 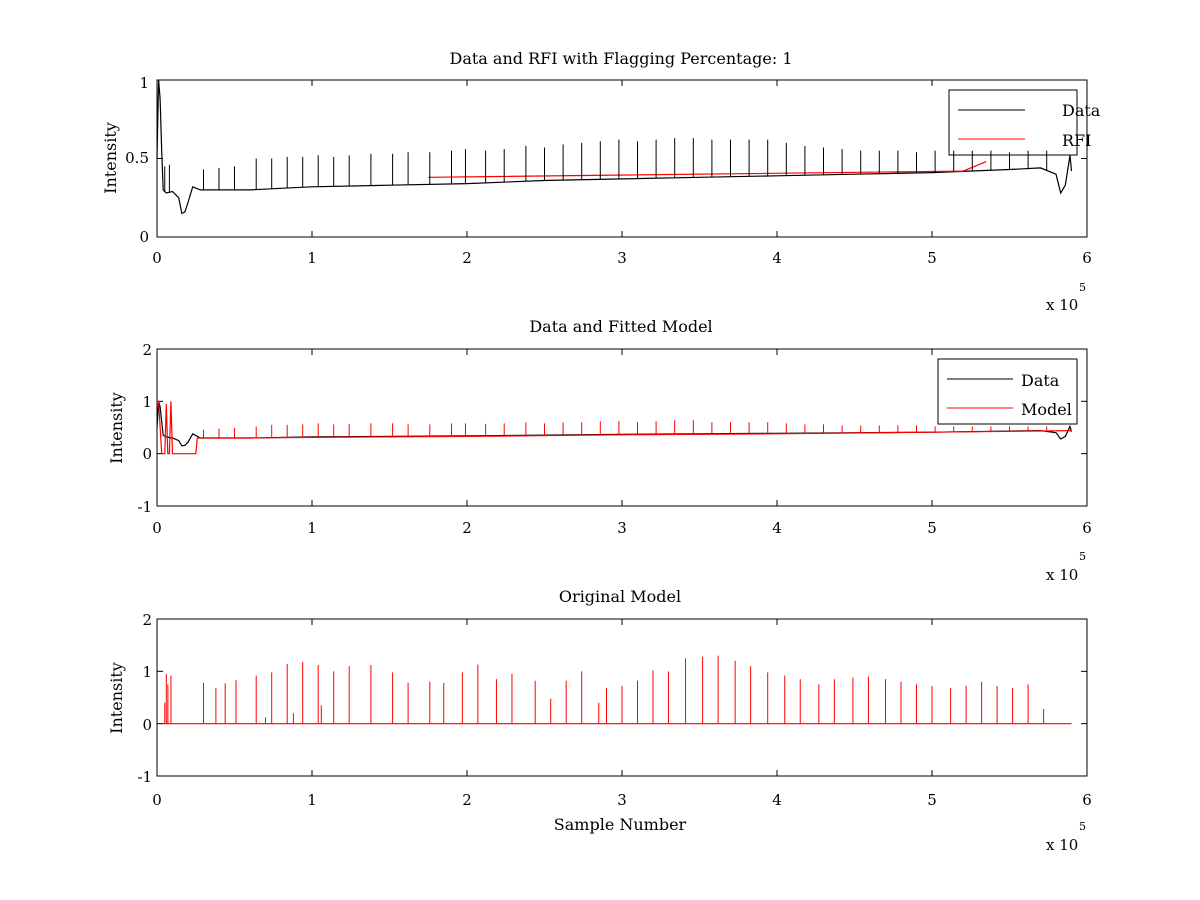 I want to click on y-tick-labels: 0 0.5 1, so click(x=137, y=160).